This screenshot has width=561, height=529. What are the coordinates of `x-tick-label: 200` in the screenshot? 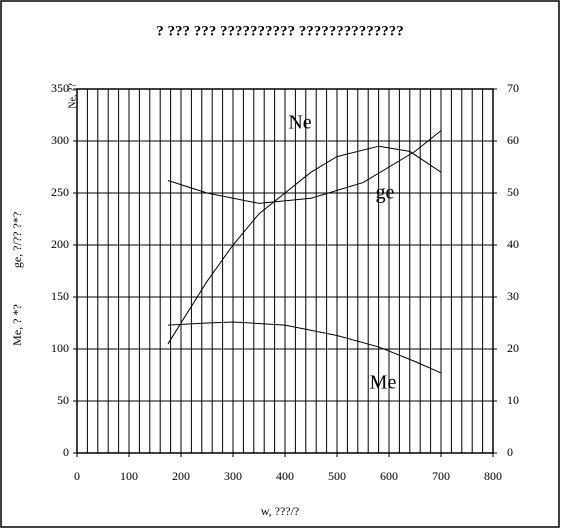 It's located at (181, 476).